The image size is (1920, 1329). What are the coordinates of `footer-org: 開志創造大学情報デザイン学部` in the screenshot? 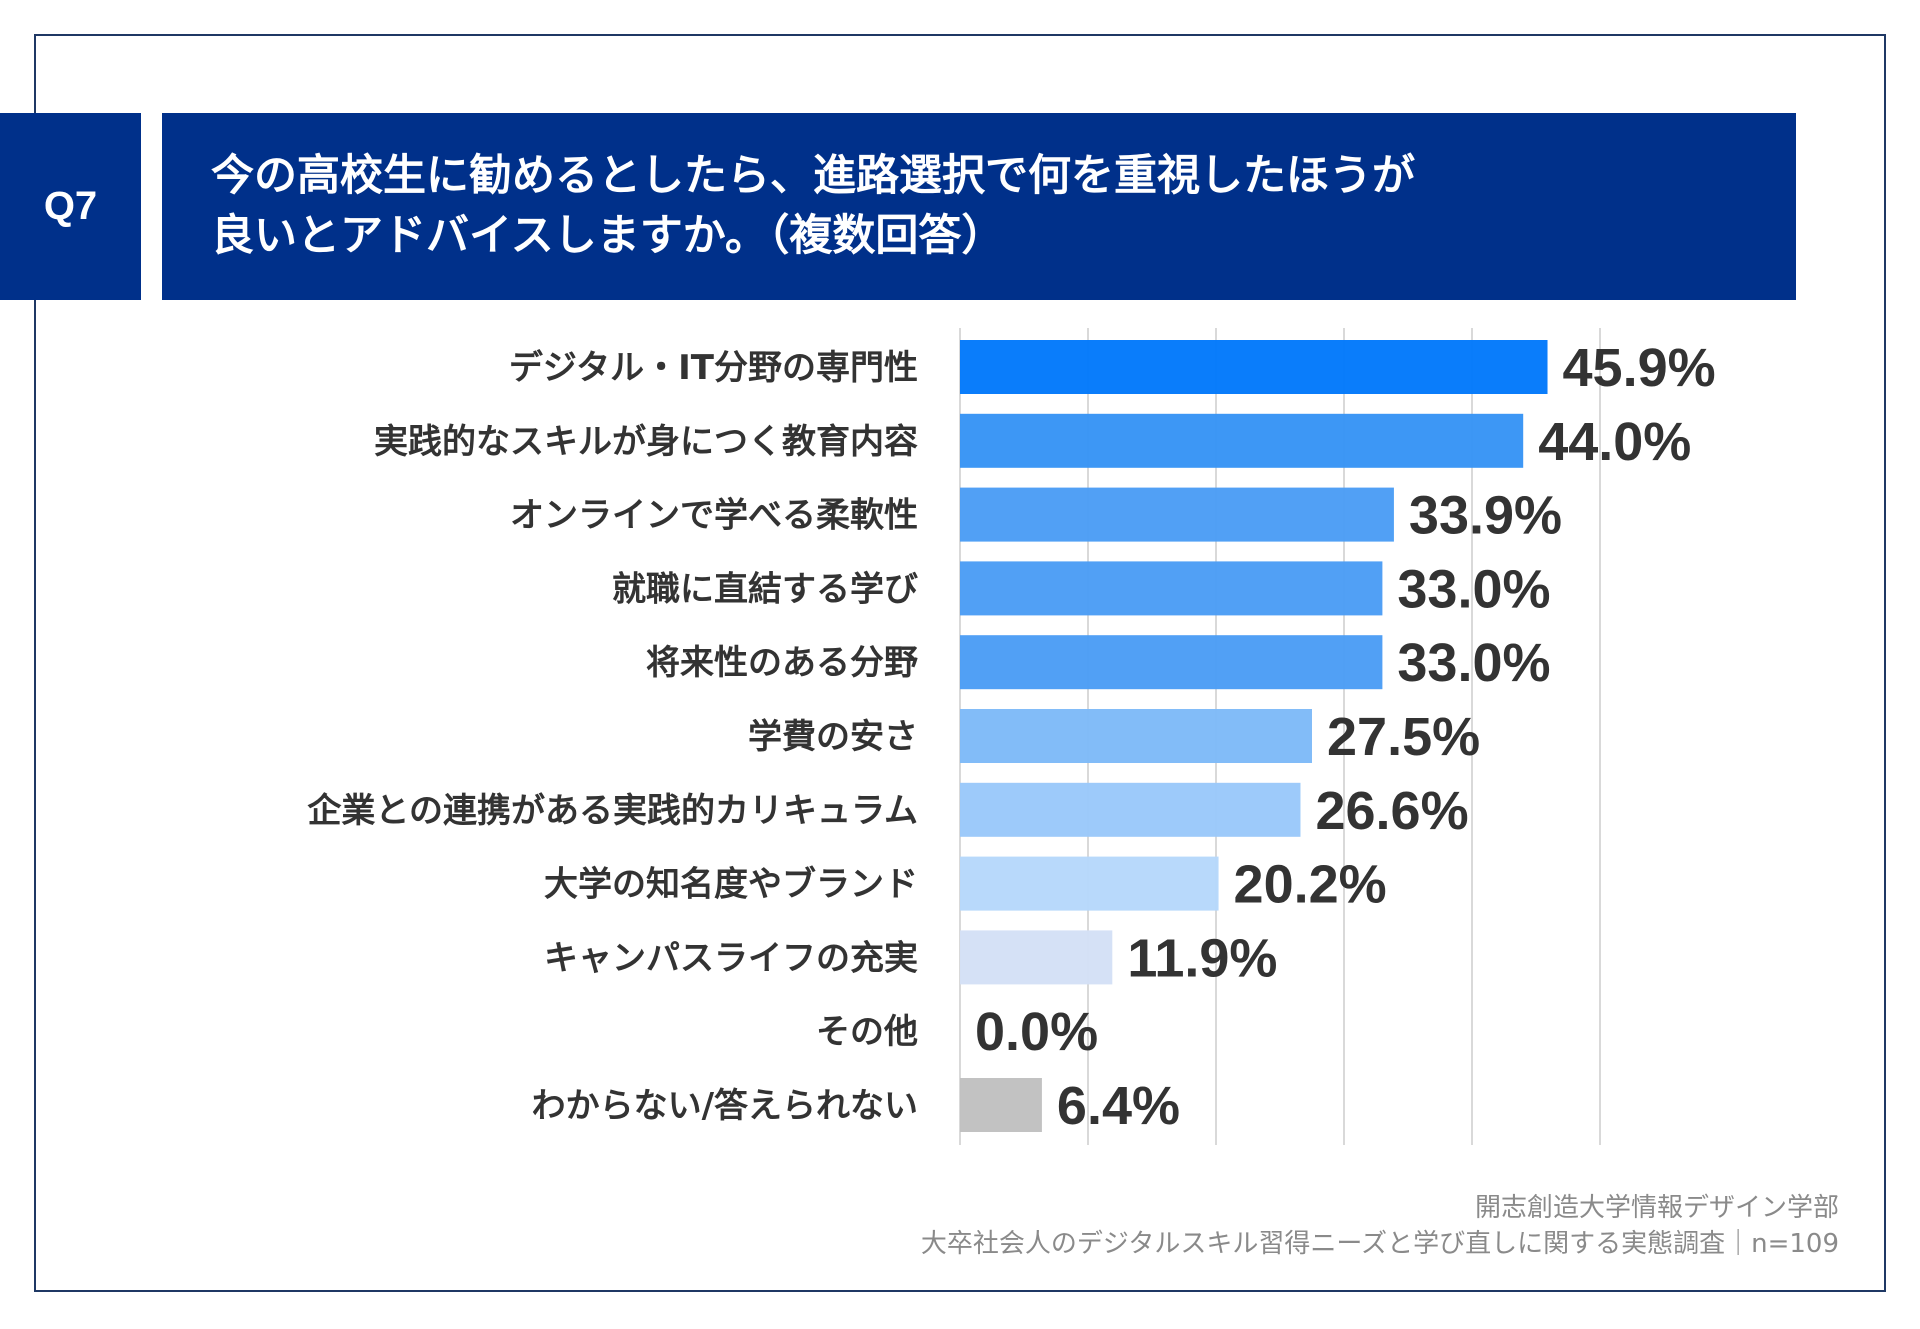 It's located at (1656, 1208).